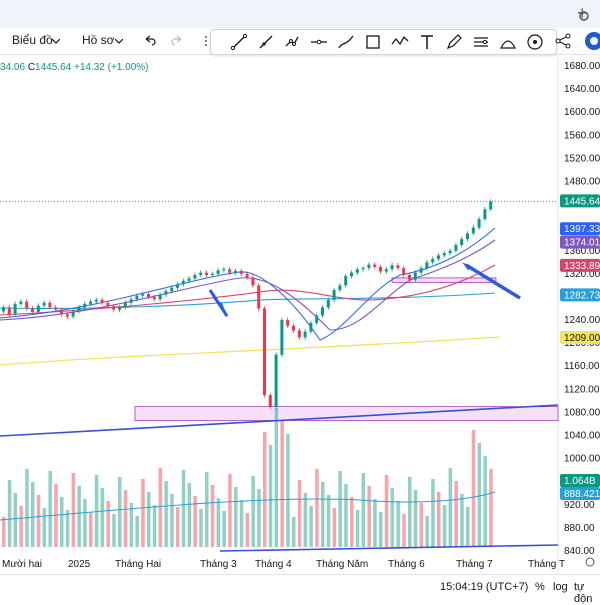 The width and height of the screenshot is (600, 605). I want to click on redo-icon, so click(177, 41).